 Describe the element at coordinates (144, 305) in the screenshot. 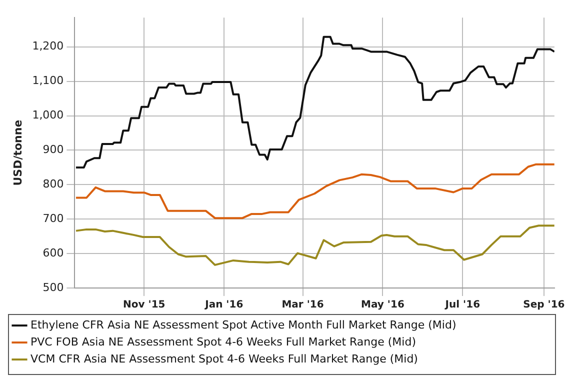

I see `x-tick-label: Nov '15` at that location.